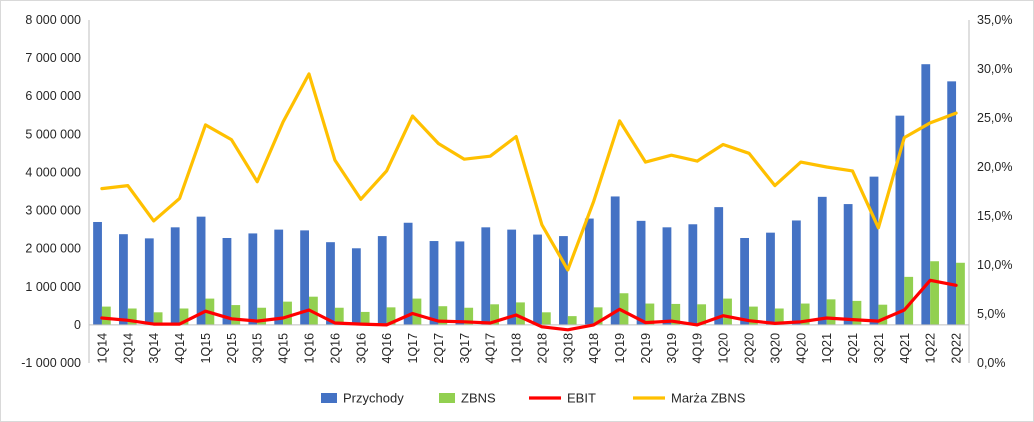  Describe the element at coordinates (53, 58) in the screenshot. I see `y-left-tick-label: 7 000 000` at that location.